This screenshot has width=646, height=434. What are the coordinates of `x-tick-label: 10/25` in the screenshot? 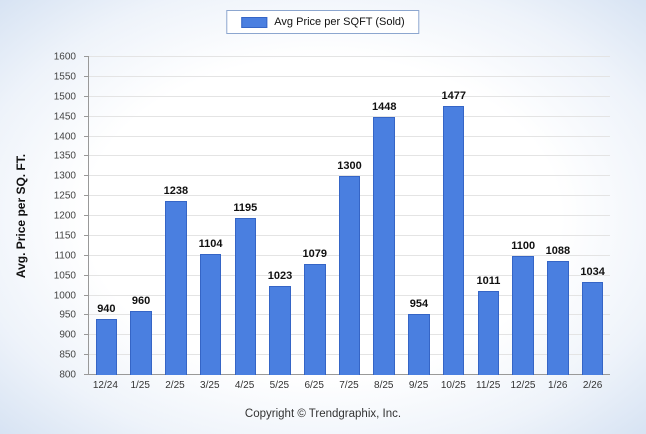 It's located at (453, 385).